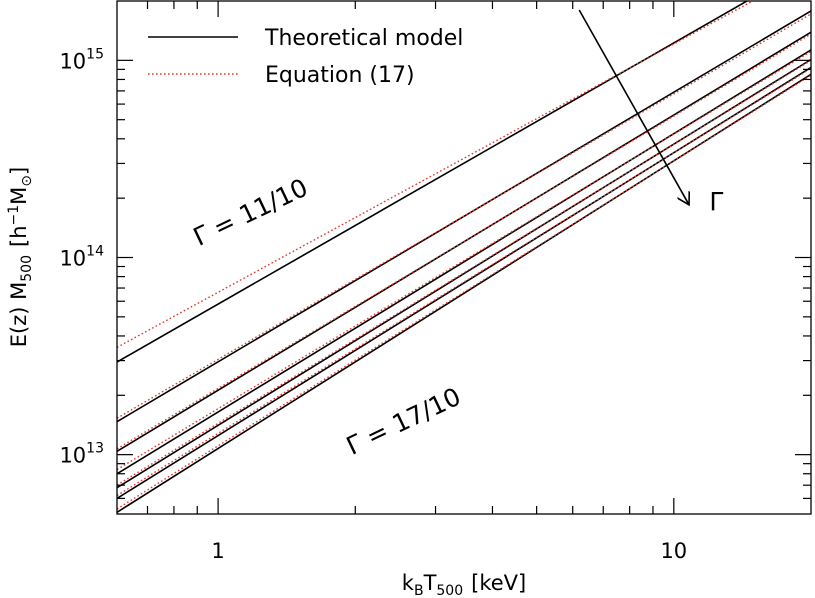  I want to click on y-axis-label: E(z) M500[h−1M⊙], so click(20, 257).